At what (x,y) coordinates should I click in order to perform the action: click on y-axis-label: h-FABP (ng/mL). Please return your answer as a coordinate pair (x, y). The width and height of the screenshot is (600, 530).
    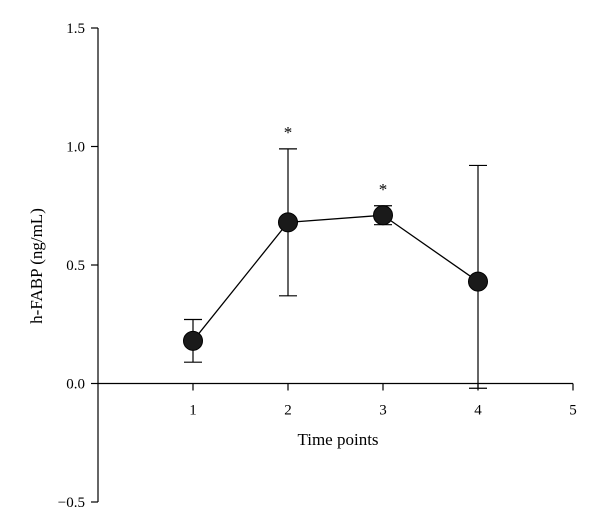
    Looking at the image, I should click on (36, 266).